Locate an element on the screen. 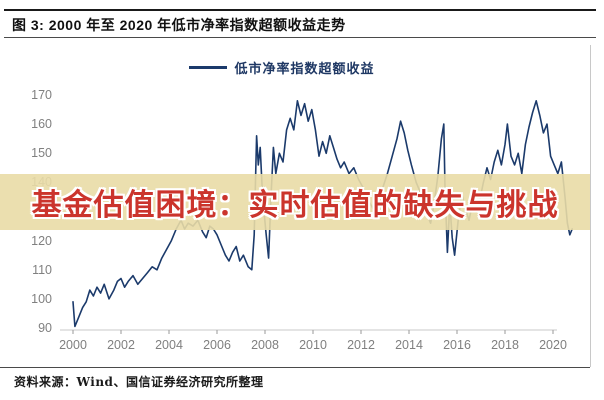 The width and height of the screenshot is (604, 400). x-tick-label: 2020 is located at coordinates (553, 345).